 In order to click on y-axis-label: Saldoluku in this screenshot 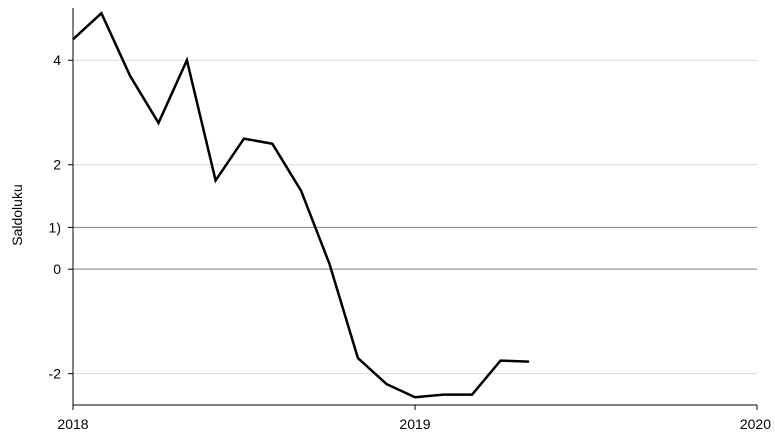, I will do `click(17, 215)`.